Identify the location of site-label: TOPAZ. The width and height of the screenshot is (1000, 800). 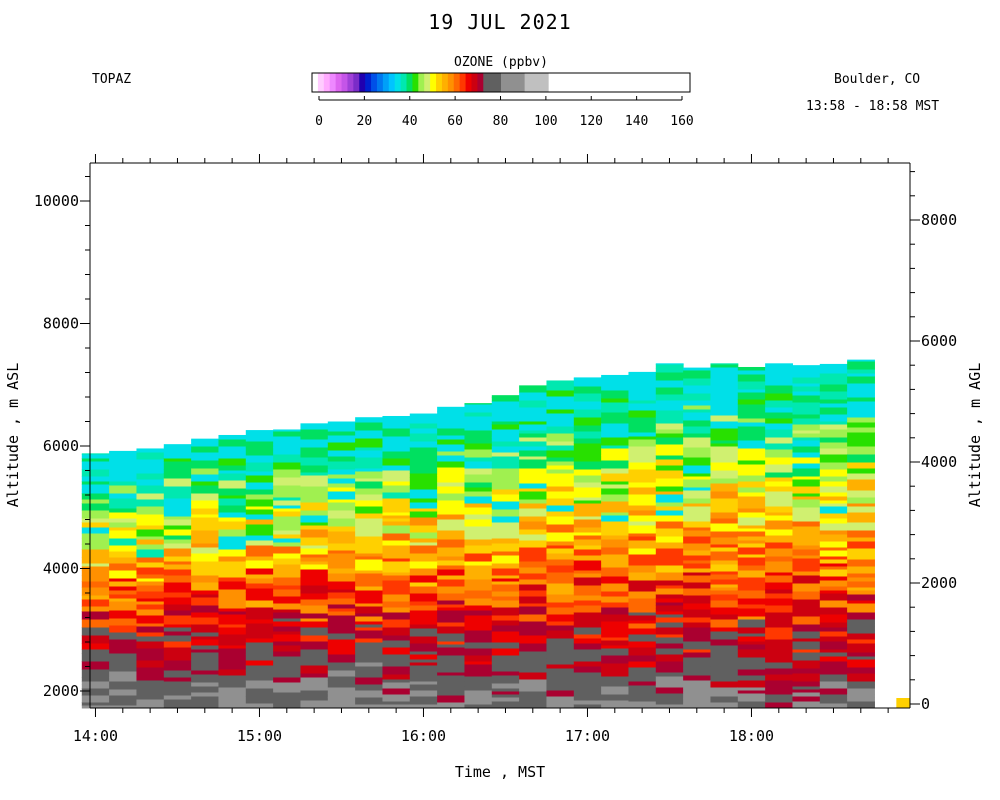
(112, 79).